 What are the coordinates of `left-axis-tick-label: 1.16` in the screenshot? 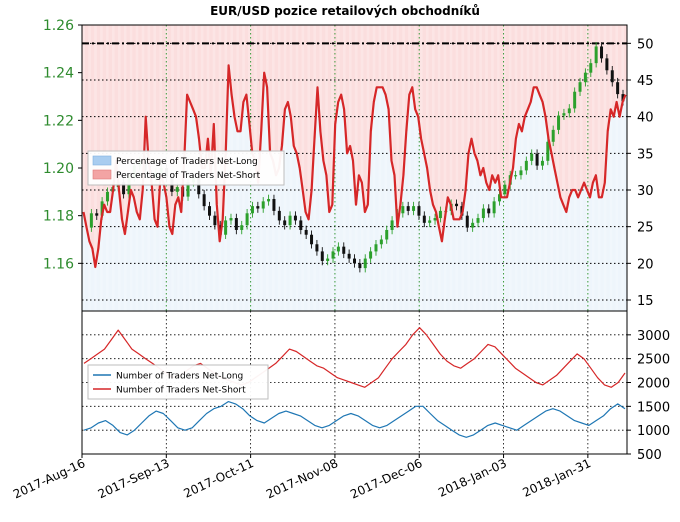 It's located at (58, 264).